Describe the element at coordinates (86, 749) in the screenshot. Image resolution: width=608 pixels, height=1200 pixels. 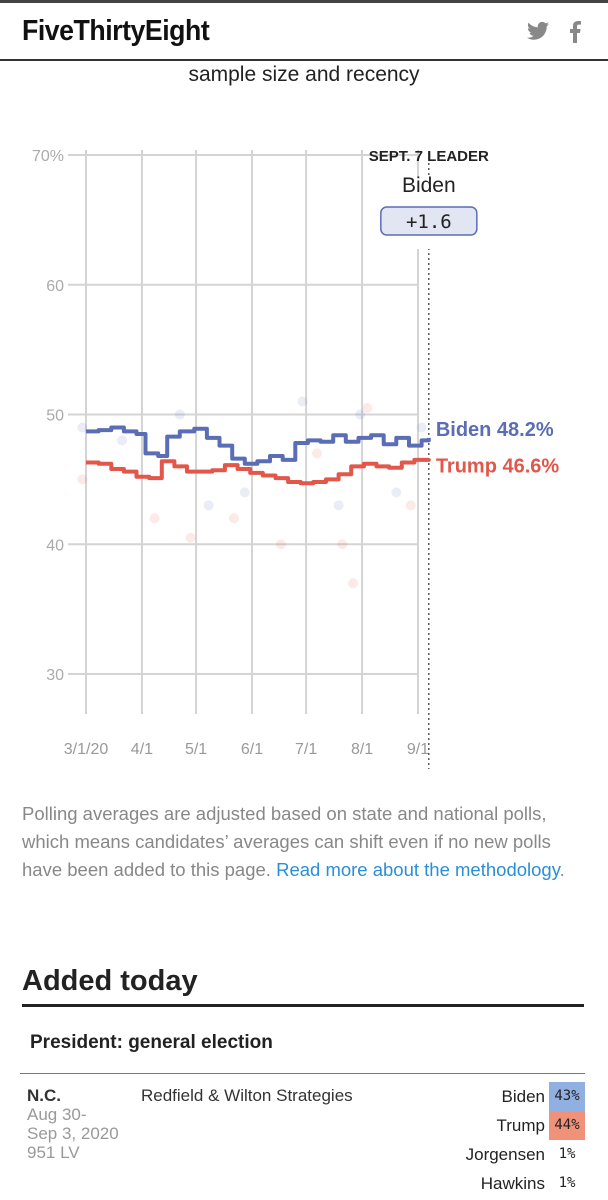
I see `x-tick-label: 3/1/20` at that location.